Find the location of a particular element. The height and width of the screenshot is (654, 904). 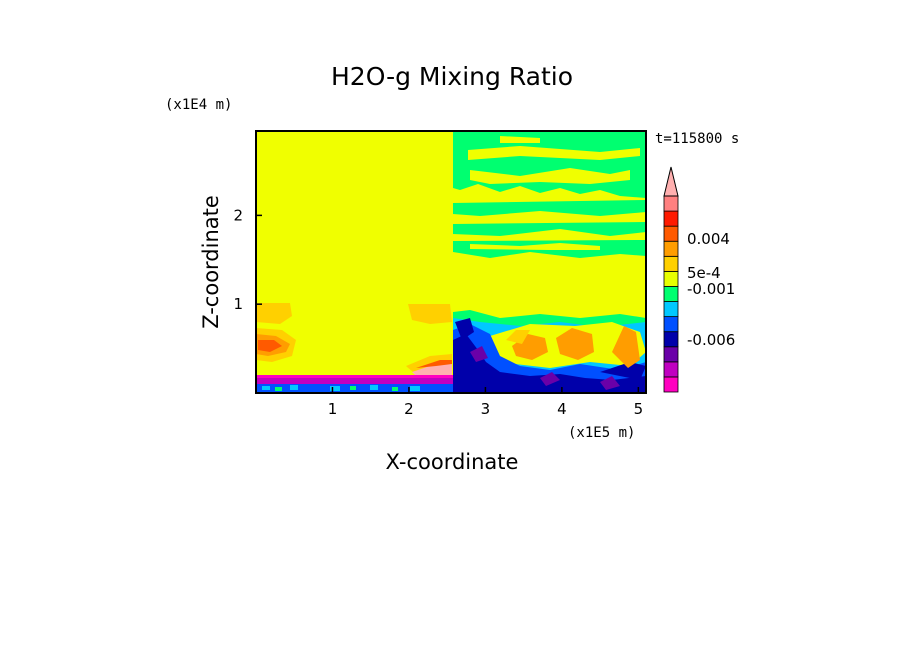

x-tick-label: 5 is located at coordinates (639, 409).